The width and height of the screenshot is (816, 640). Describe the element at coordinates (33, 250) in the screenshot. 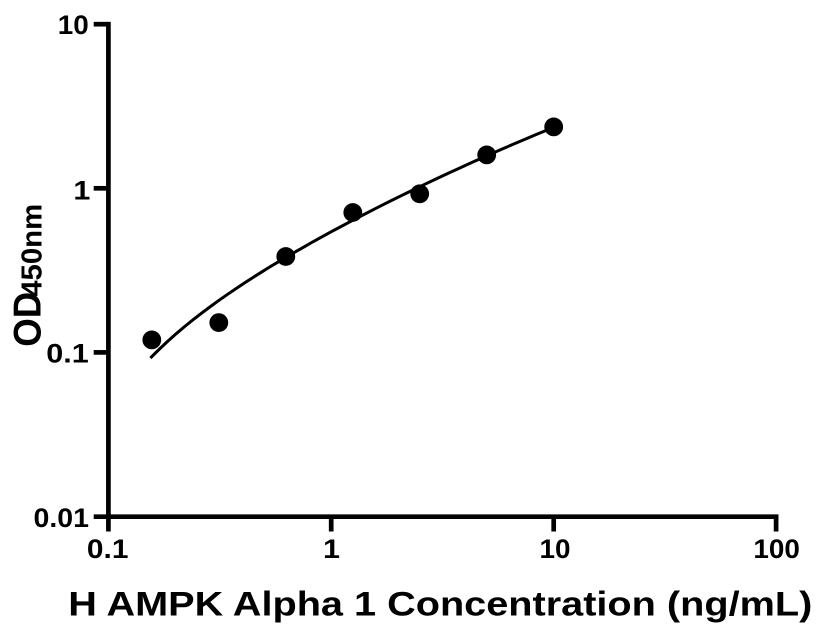

I see `svg-text: 450nm` at that location.